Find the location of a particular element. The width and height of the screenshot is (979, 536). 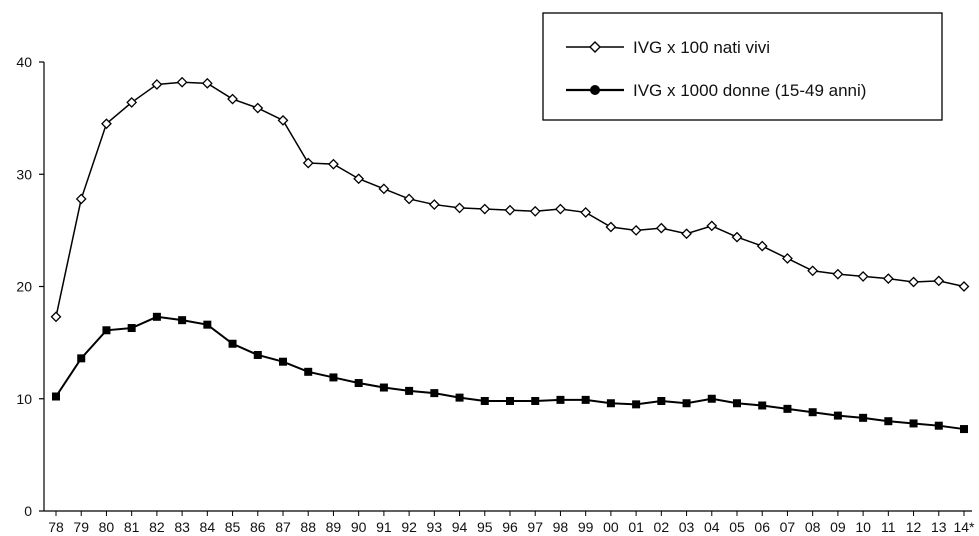

x-tick-label: 00 is located at coordinates (611, 527).